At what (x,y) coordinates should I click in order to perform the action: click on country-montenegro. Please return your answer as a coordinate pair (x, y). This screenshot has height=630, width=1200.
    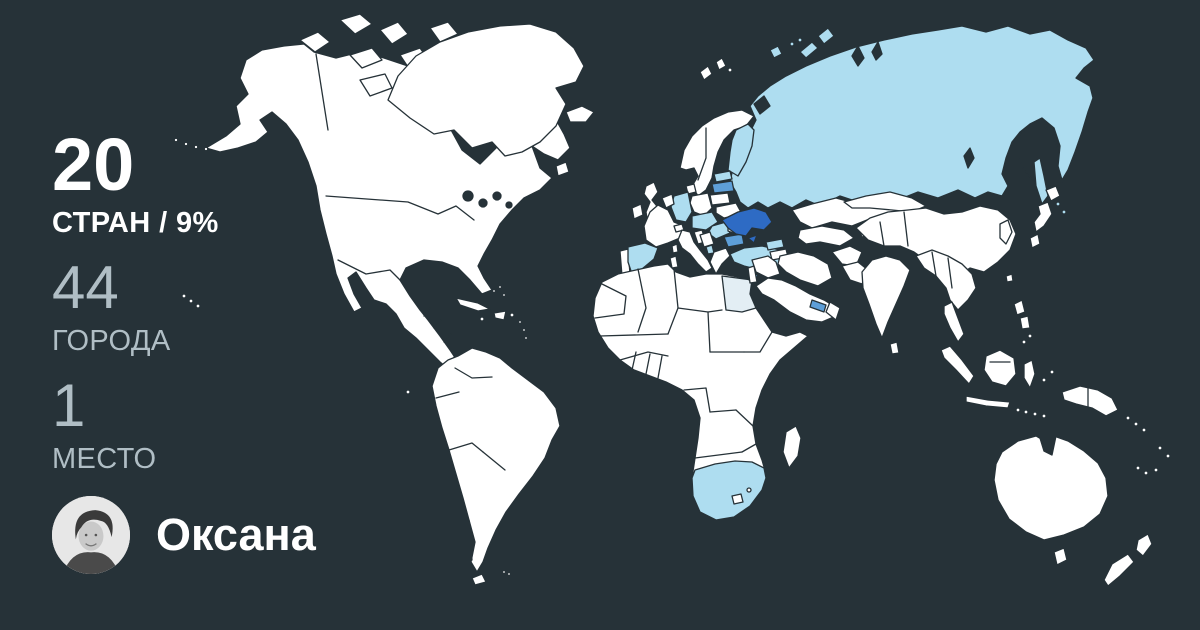
    Looking at the image, I should click on (710, 249).